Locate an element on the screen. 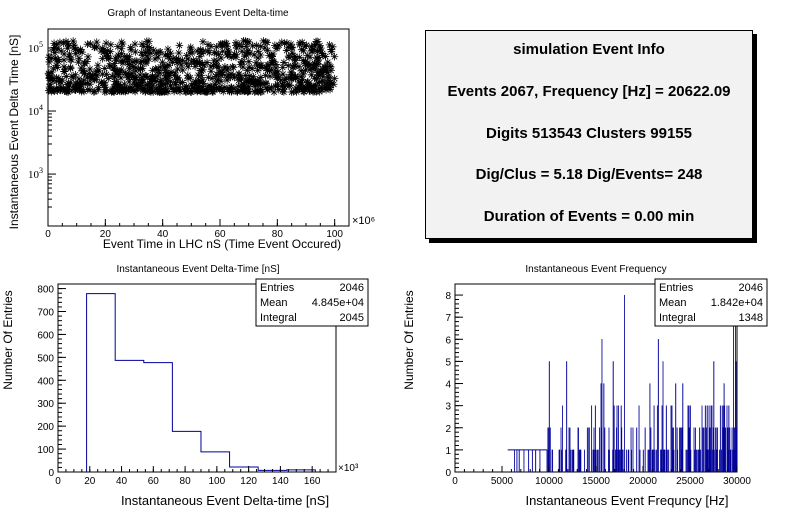 This screenshot has height=512, width=798. delta-hist-y-label: Number Of Entries is located at coordinates (8, 339).